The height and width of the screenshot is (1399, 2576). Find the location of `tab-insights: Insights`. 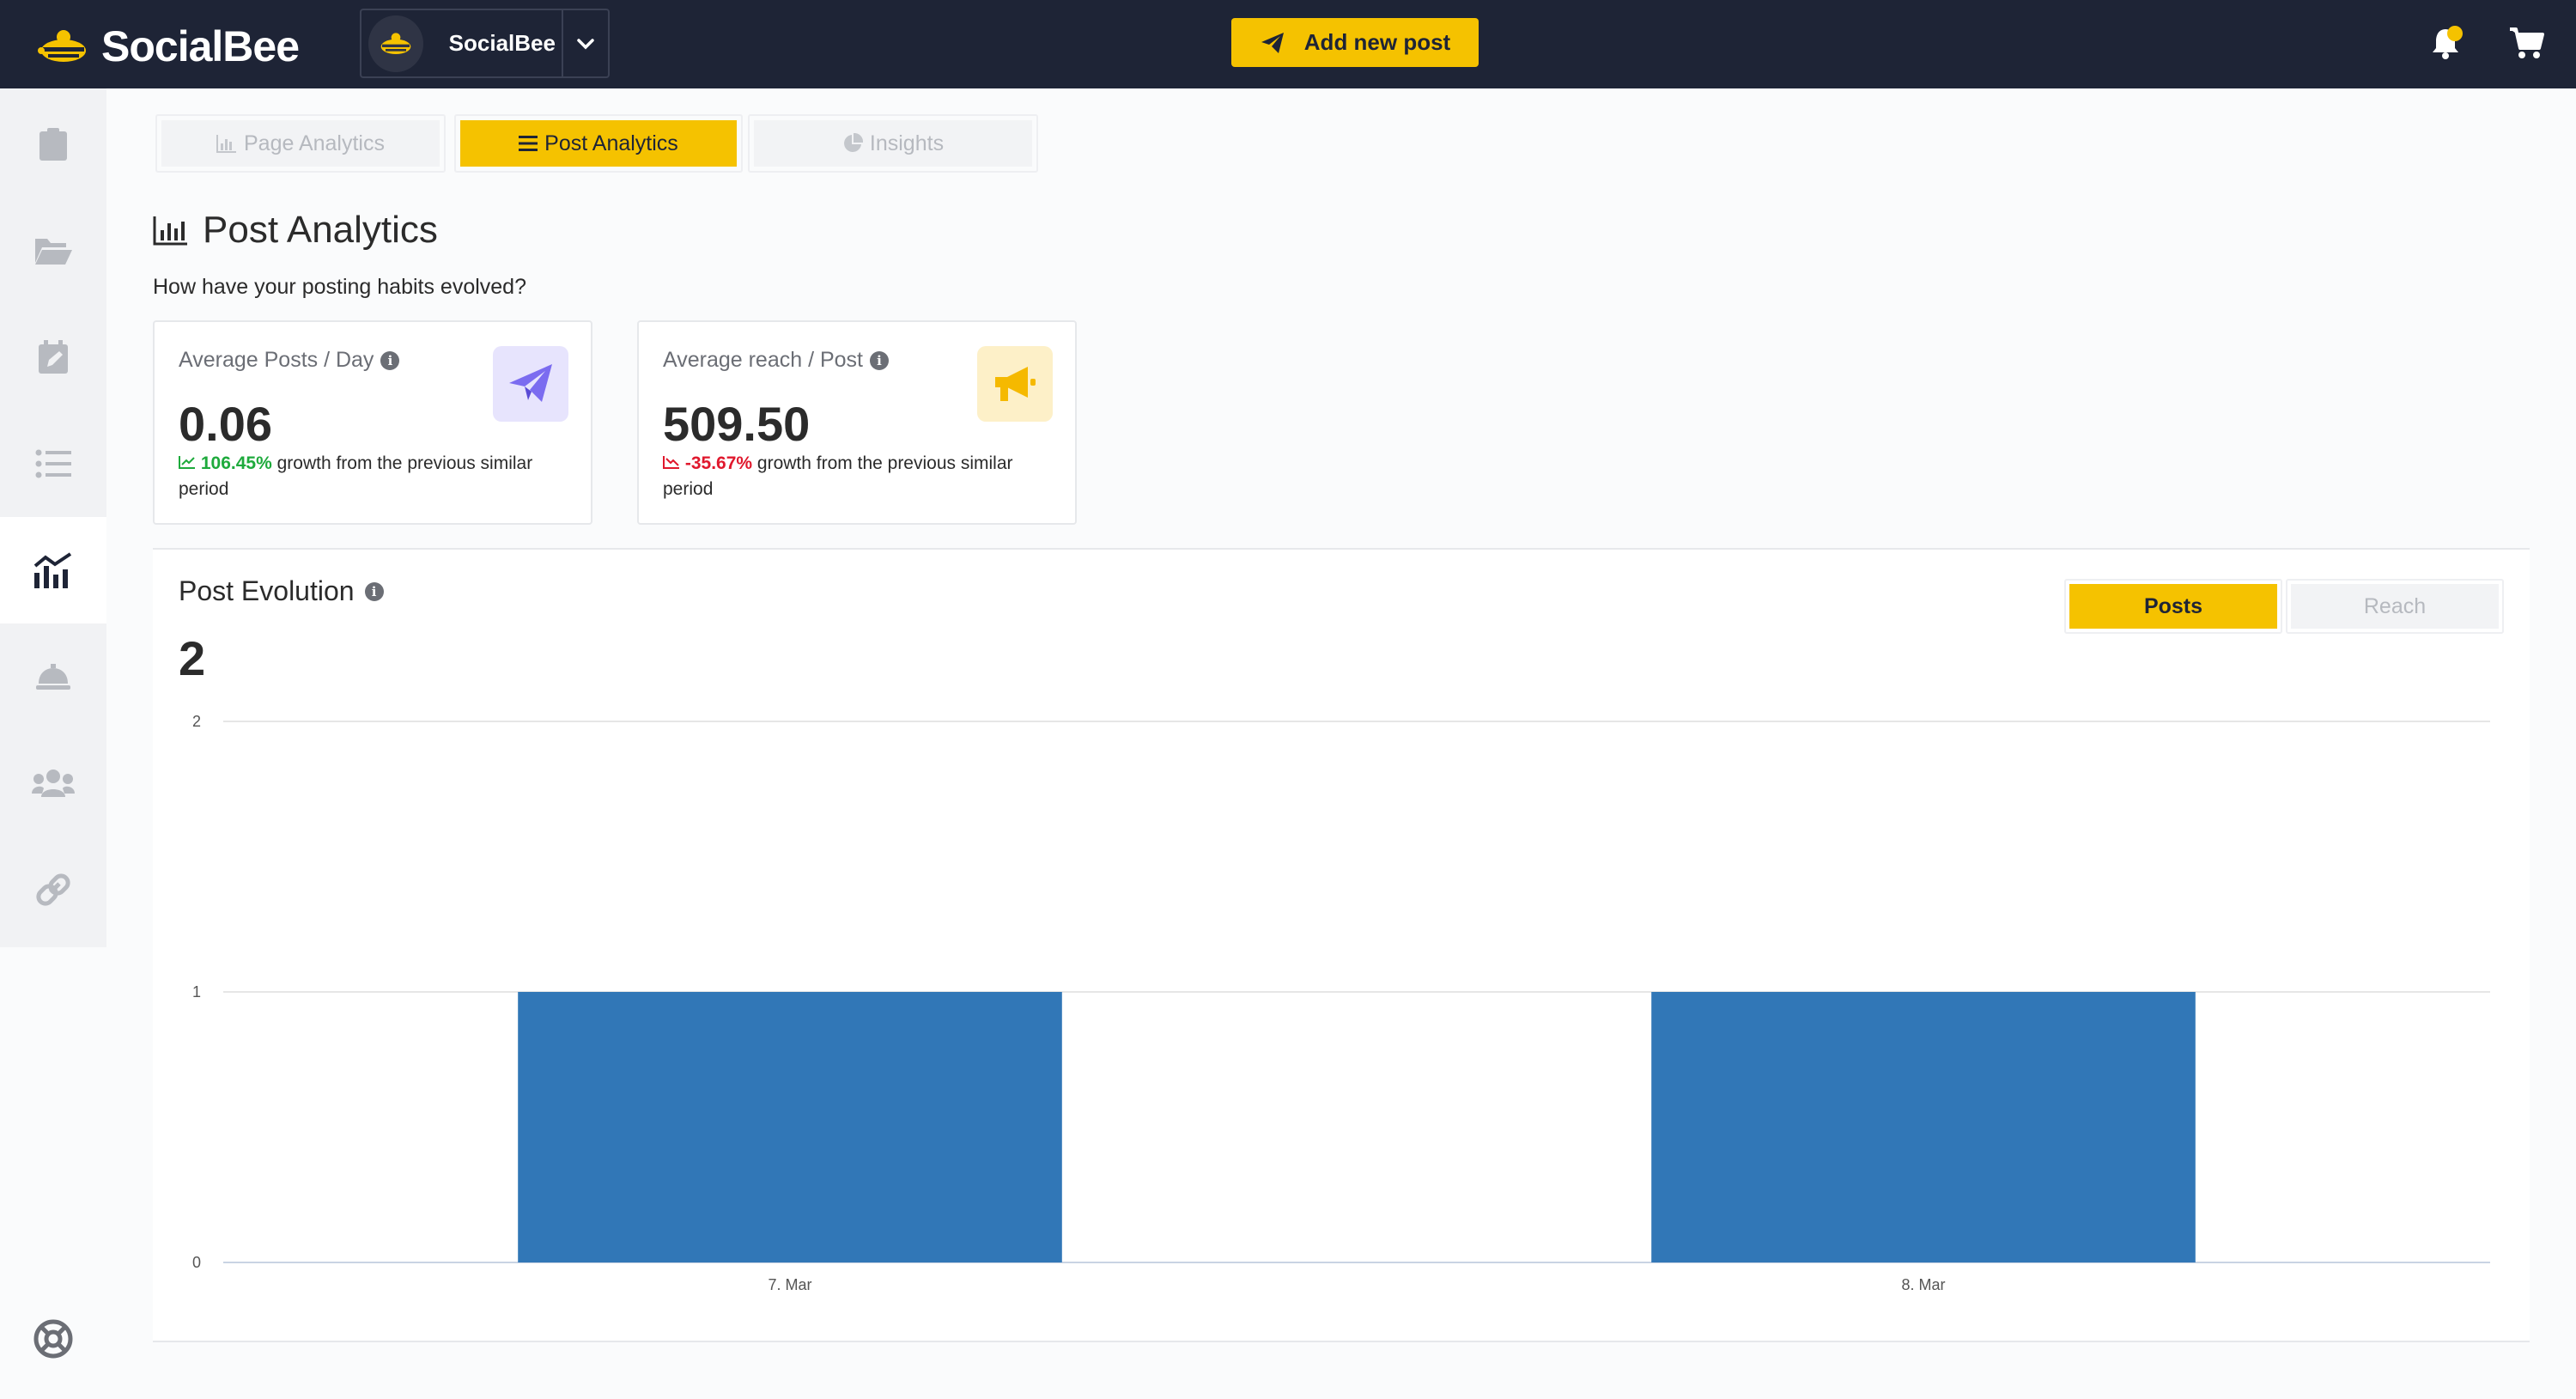

tab-insights: Insights is located at coordinates (893, 143).